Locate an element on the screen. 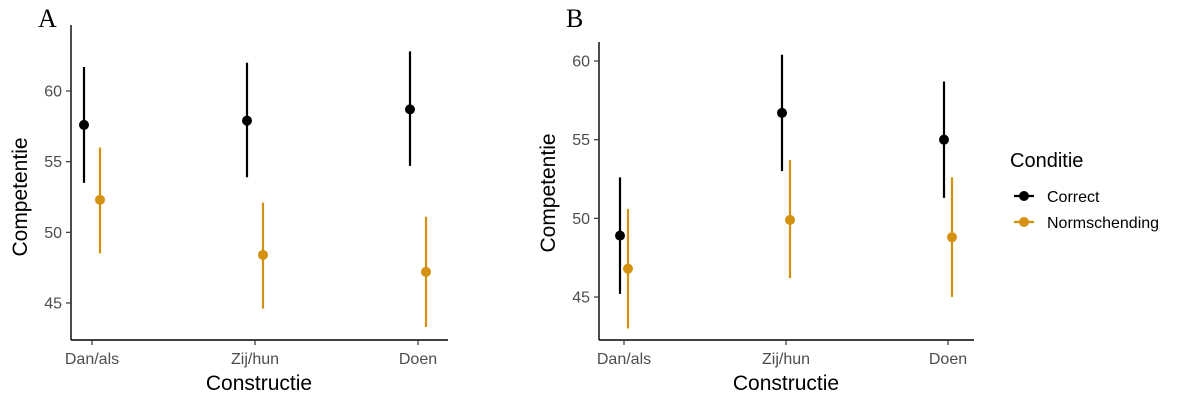  panel-a-x-tick-label: Dan/als is located at coordinates (92, 359).